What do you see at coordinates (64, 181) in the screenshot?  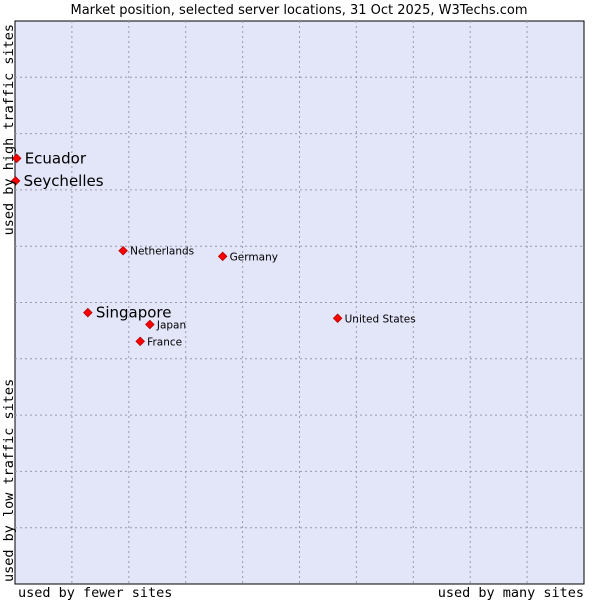 I see `point-label-seychelles: Seychelles` at bounding box center [64, 181].